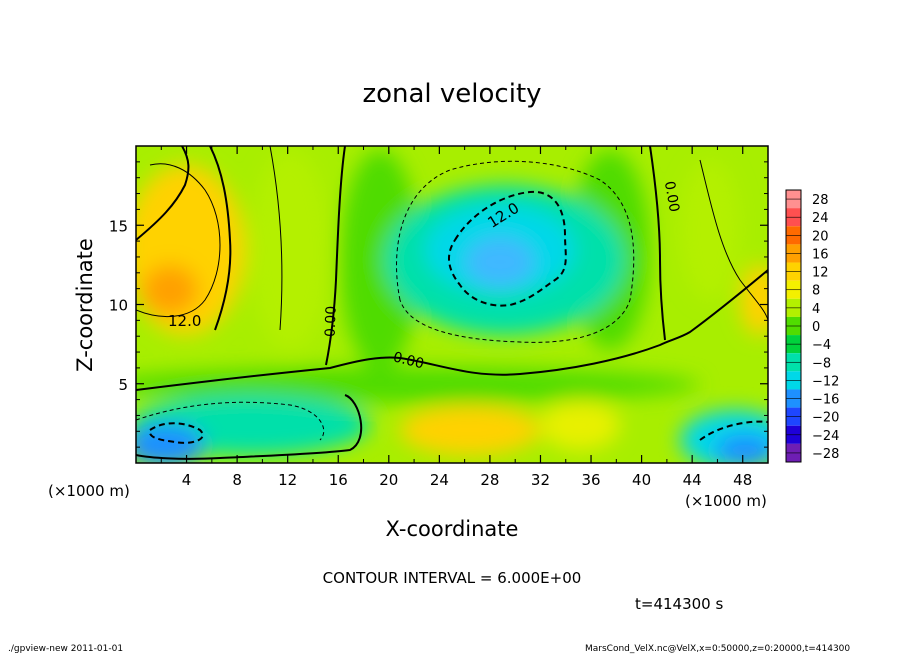  What do you see at coordinates (184, 321) in the screenshot?
I see `contour-label: 12.0` at bounding box center [184, 321].